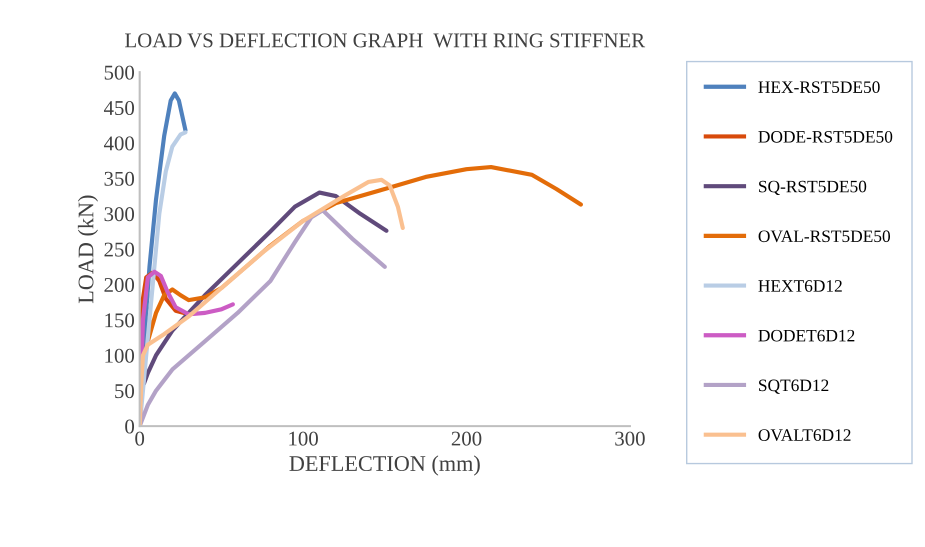 The height and width of the screenshot is (547, 925). Describe the element at coordinates (824, 236) in the screenshot. I see `legend-label: OVAL-RST5DE50` at that location.